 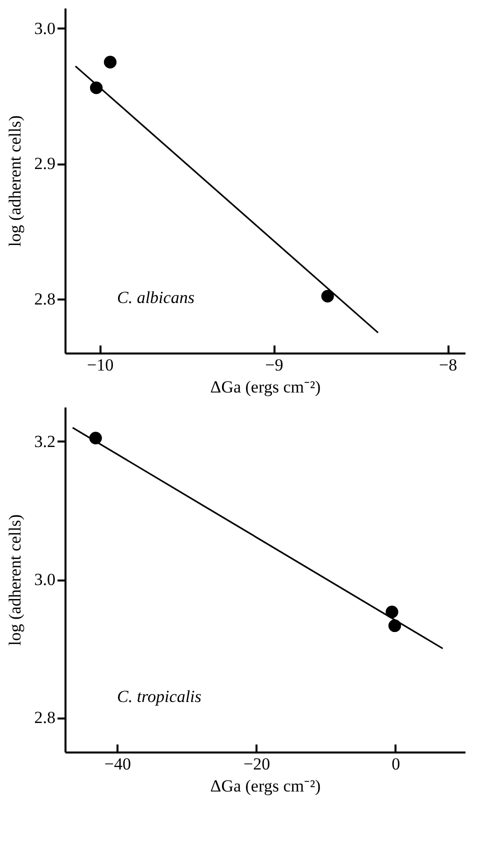 I want to click on x-tick-label: −10, so click(x=100, y=365).